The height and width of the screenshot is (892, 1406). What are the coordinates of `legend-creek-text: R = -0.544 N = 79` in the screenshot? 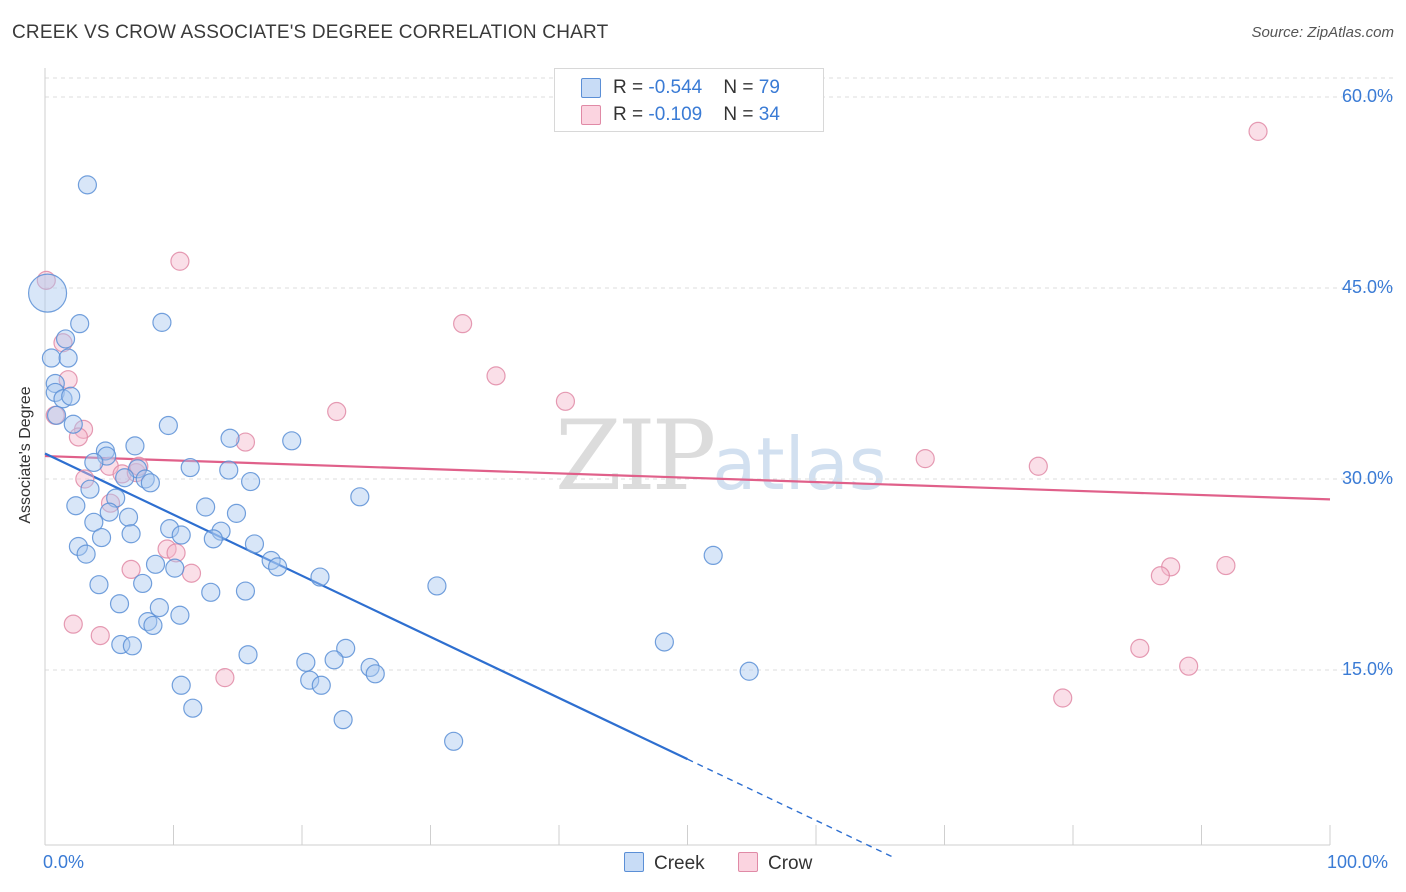 It's located at (696, 88).